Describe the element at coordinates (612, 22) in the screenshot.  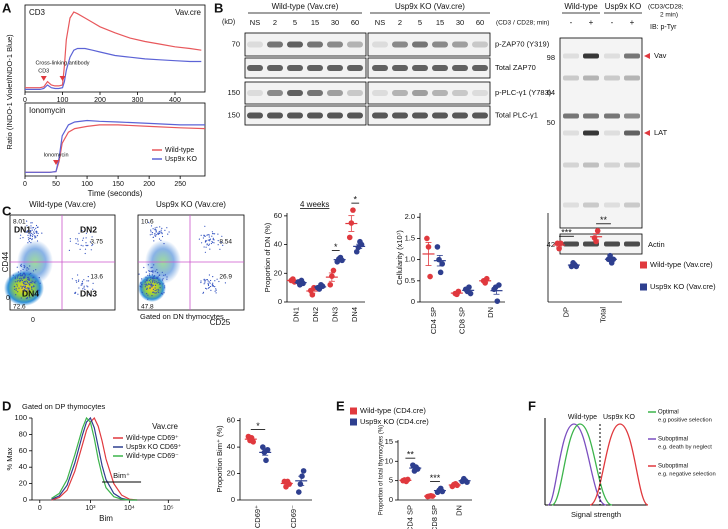
I see `treatment-label: -` at that location.